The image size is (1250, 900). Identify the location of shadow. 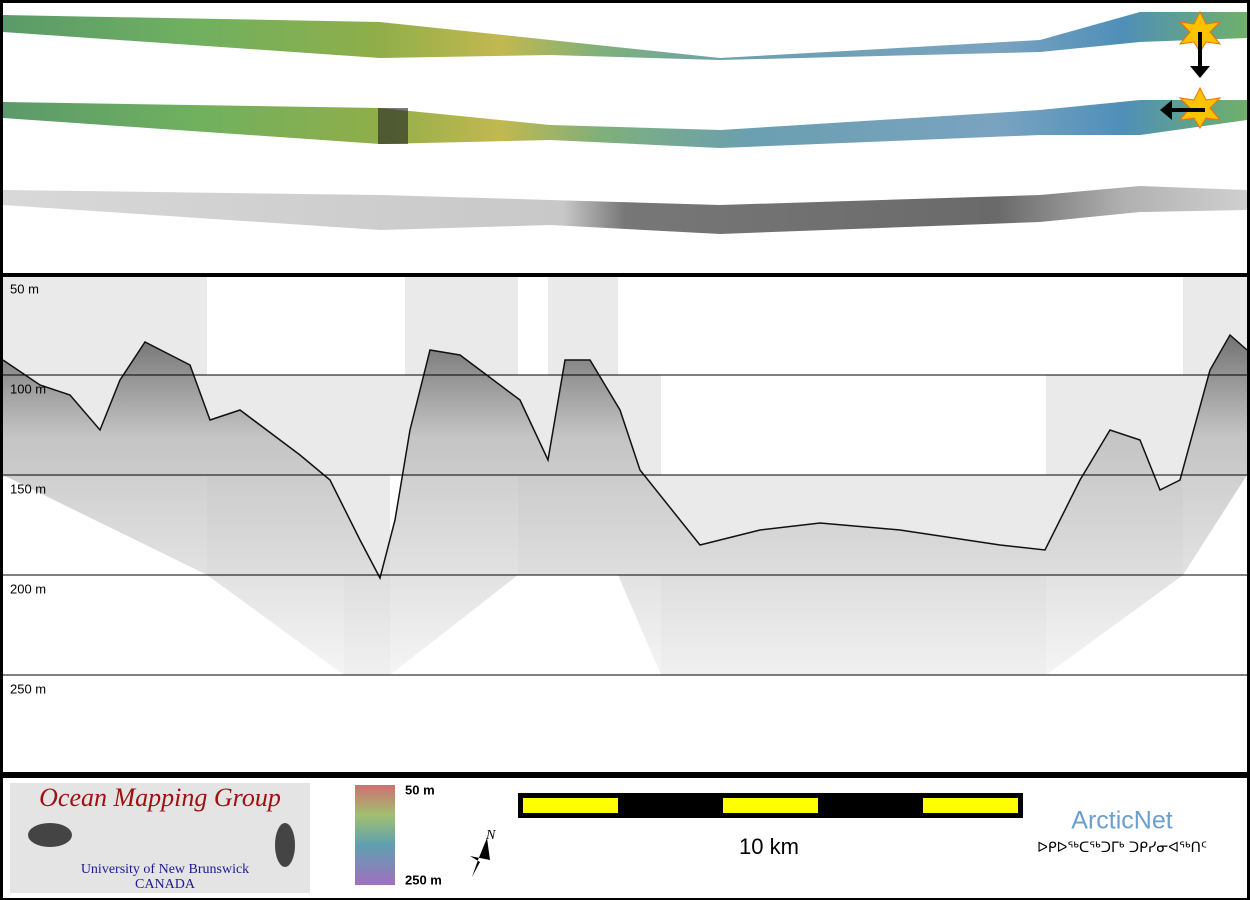
(393, 126).